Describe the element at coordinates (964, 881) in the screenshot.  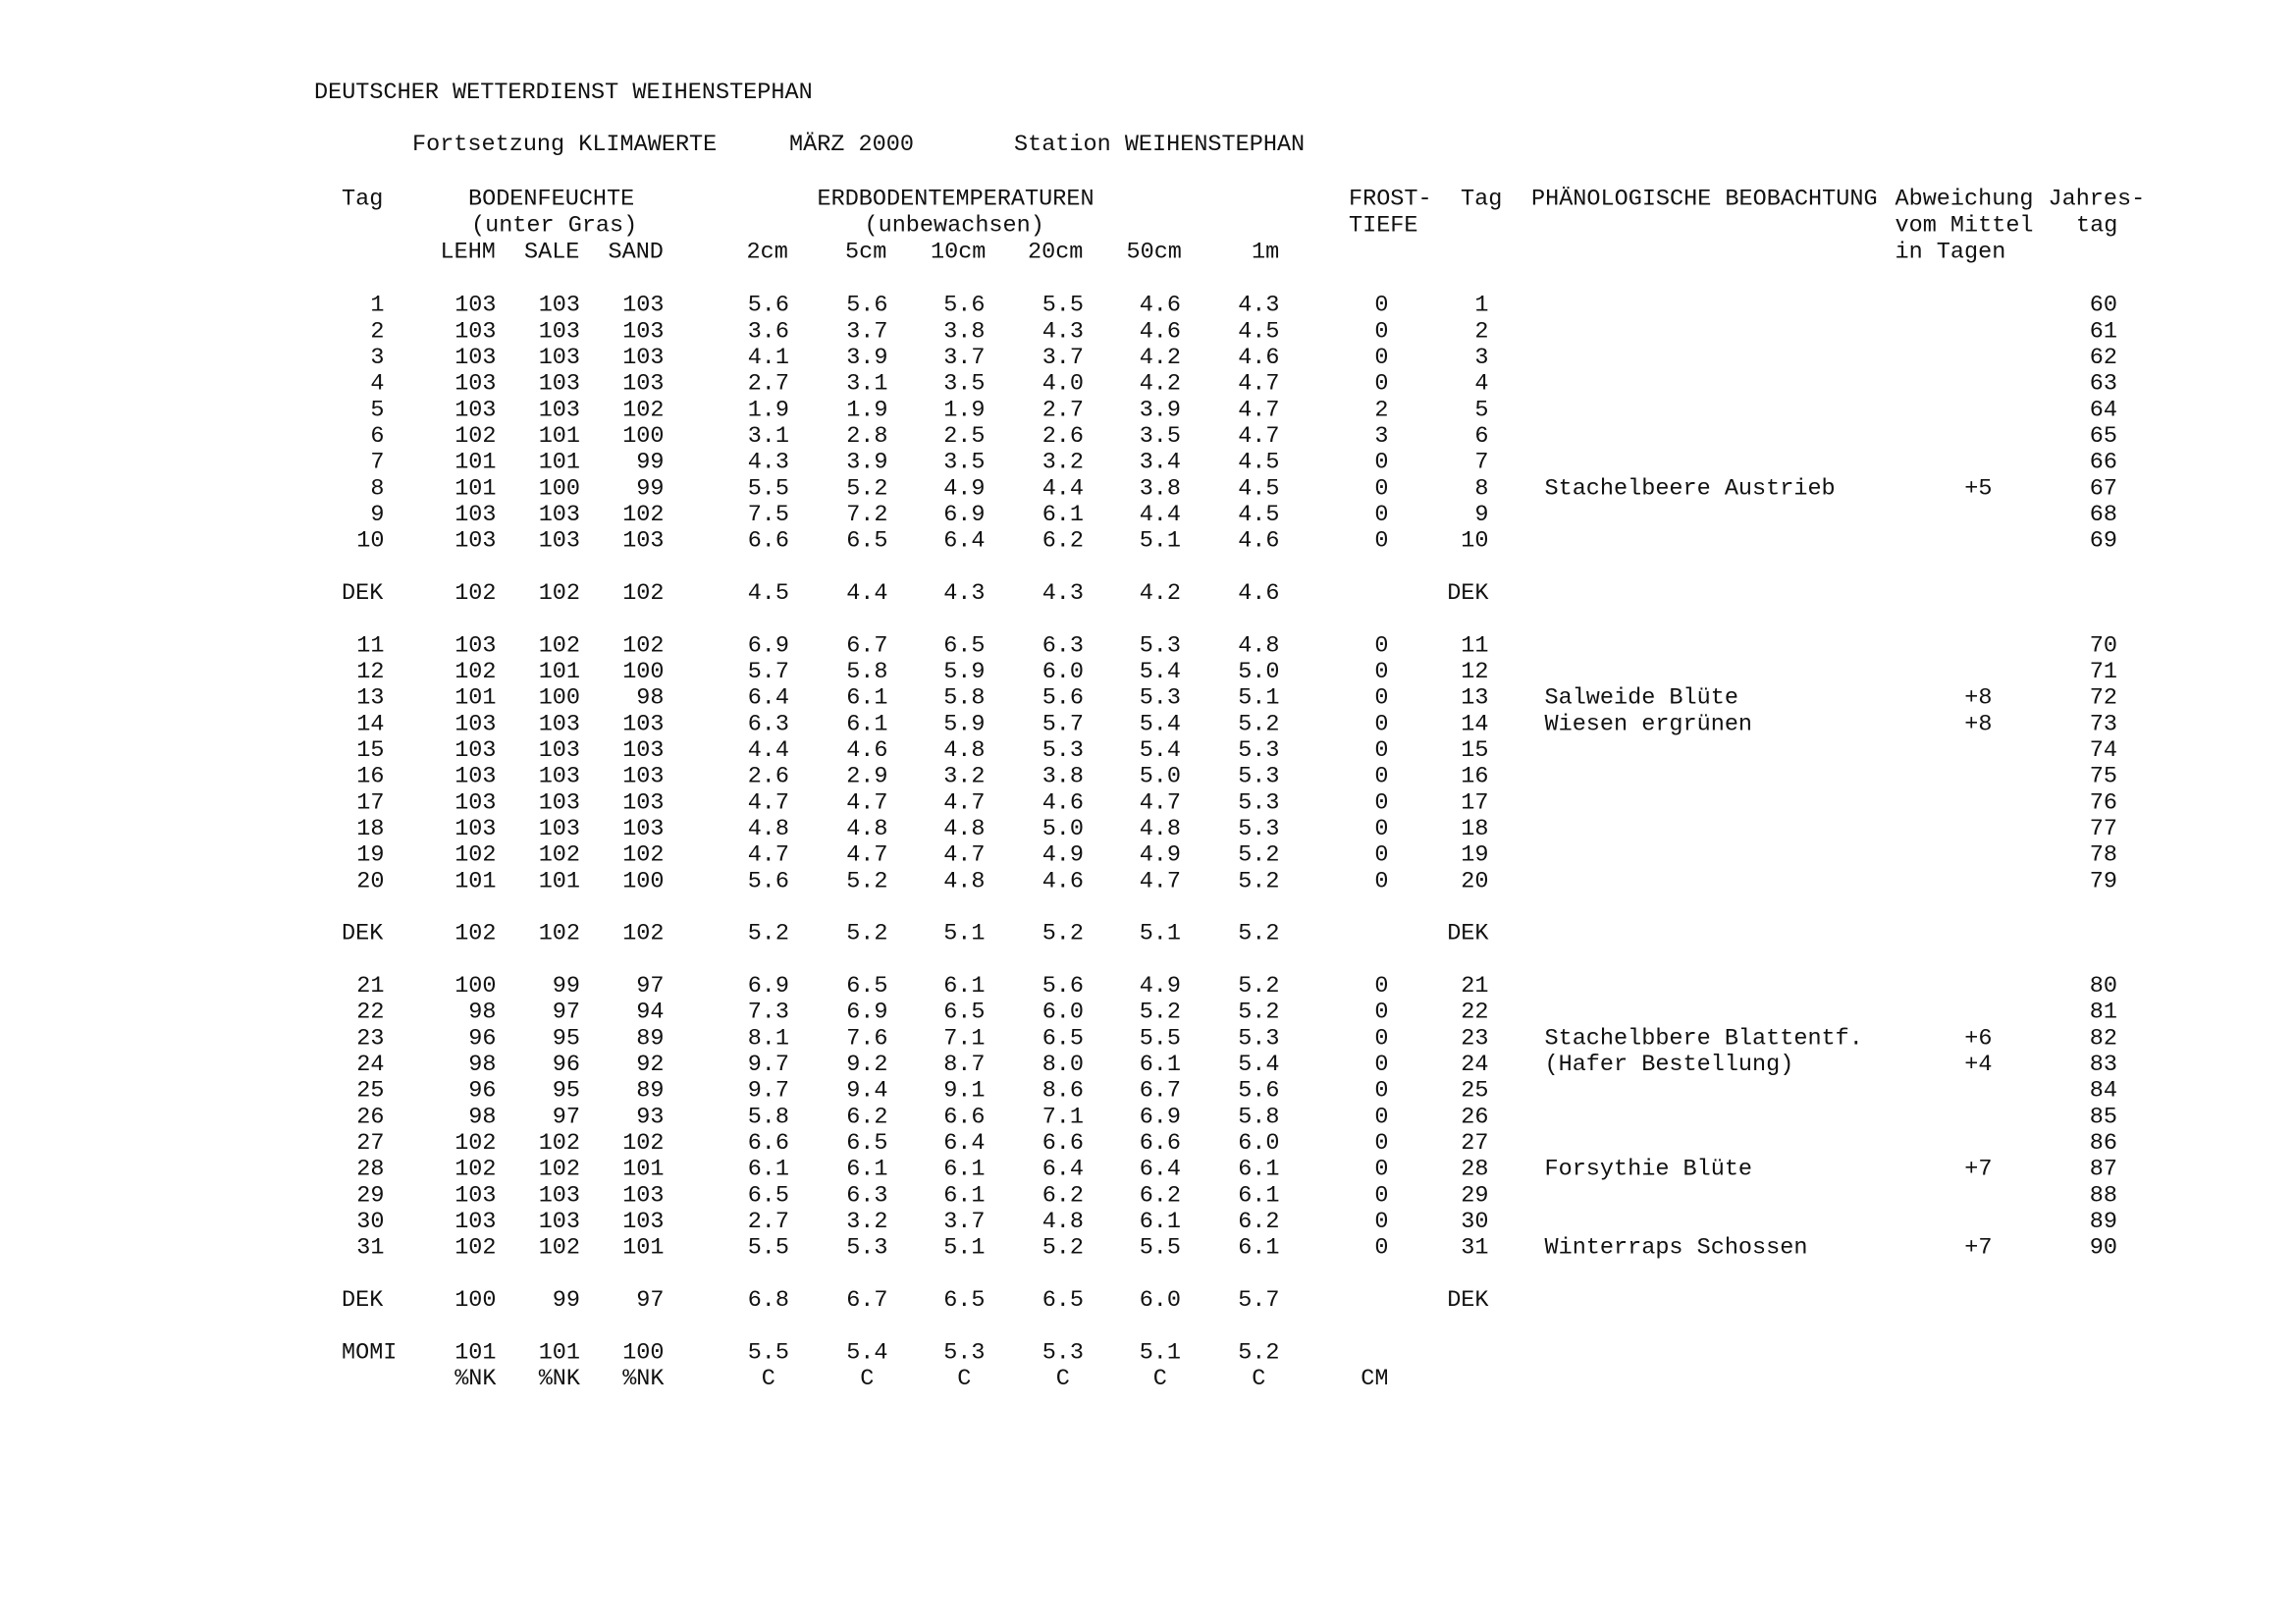
I see `cell: 4.8` at that location.